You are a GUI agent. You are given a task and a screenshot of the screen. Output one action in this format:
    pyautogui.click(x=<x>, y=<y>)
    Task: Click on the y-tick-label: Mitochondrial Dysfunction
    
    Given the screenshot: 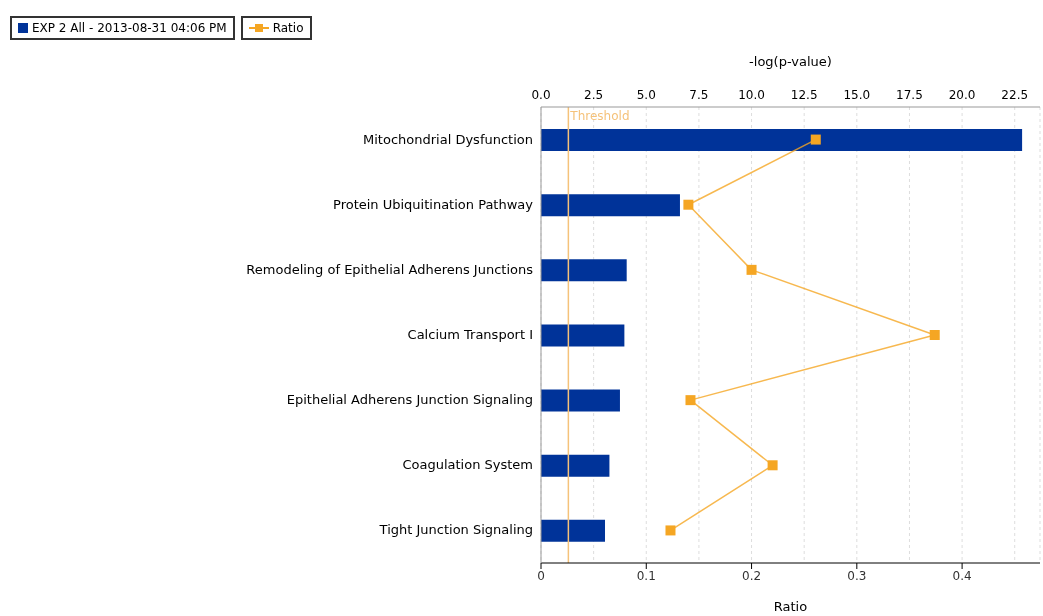 What is the action you would take?
    pyautogui.click(x=448, y=139)
    